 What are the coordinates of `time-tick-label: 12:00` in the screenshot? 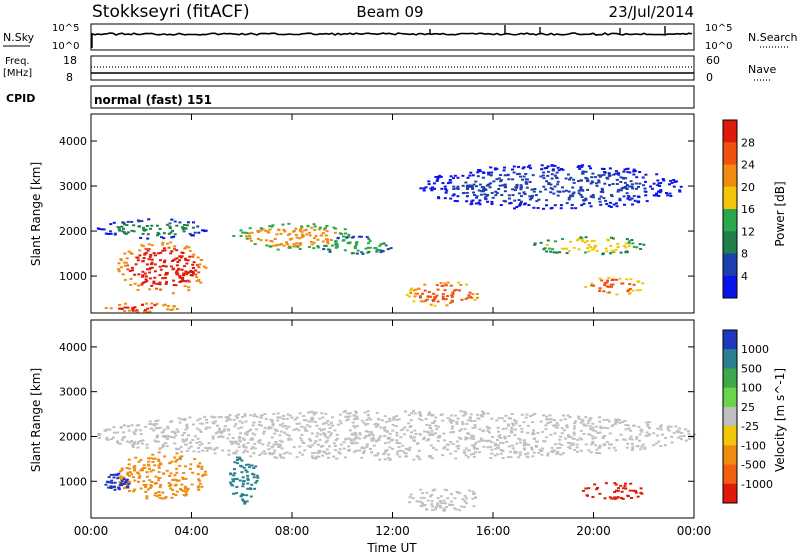 It's located at (392, 531).